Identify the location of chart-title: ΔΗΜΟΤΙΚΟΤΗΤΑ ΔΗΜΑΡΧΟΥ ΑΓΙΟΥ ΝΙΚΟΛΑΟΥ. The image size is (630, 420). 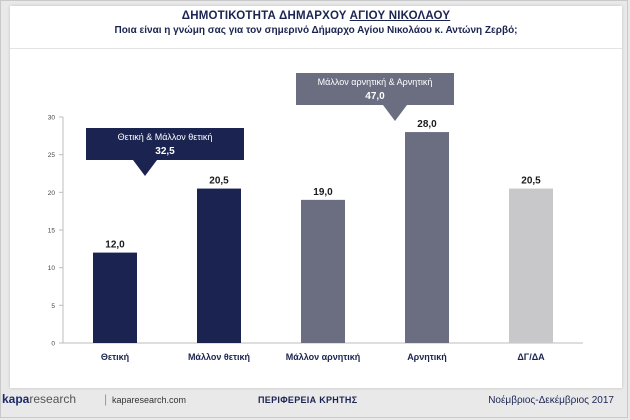
(316, 16).